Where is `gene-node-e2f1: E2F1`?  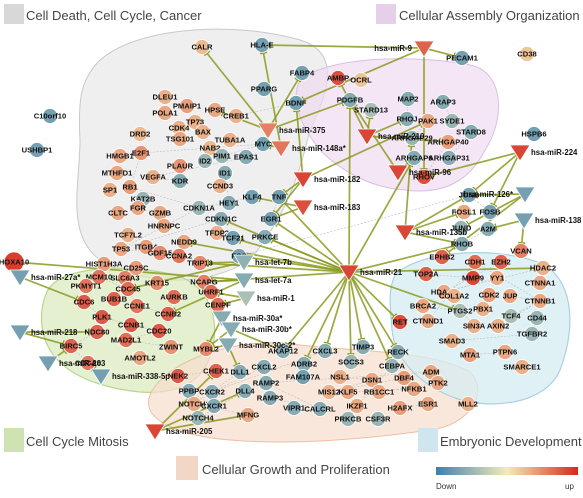 gene-node-e2f1: E2F1 is located at coordinates (141, 153).